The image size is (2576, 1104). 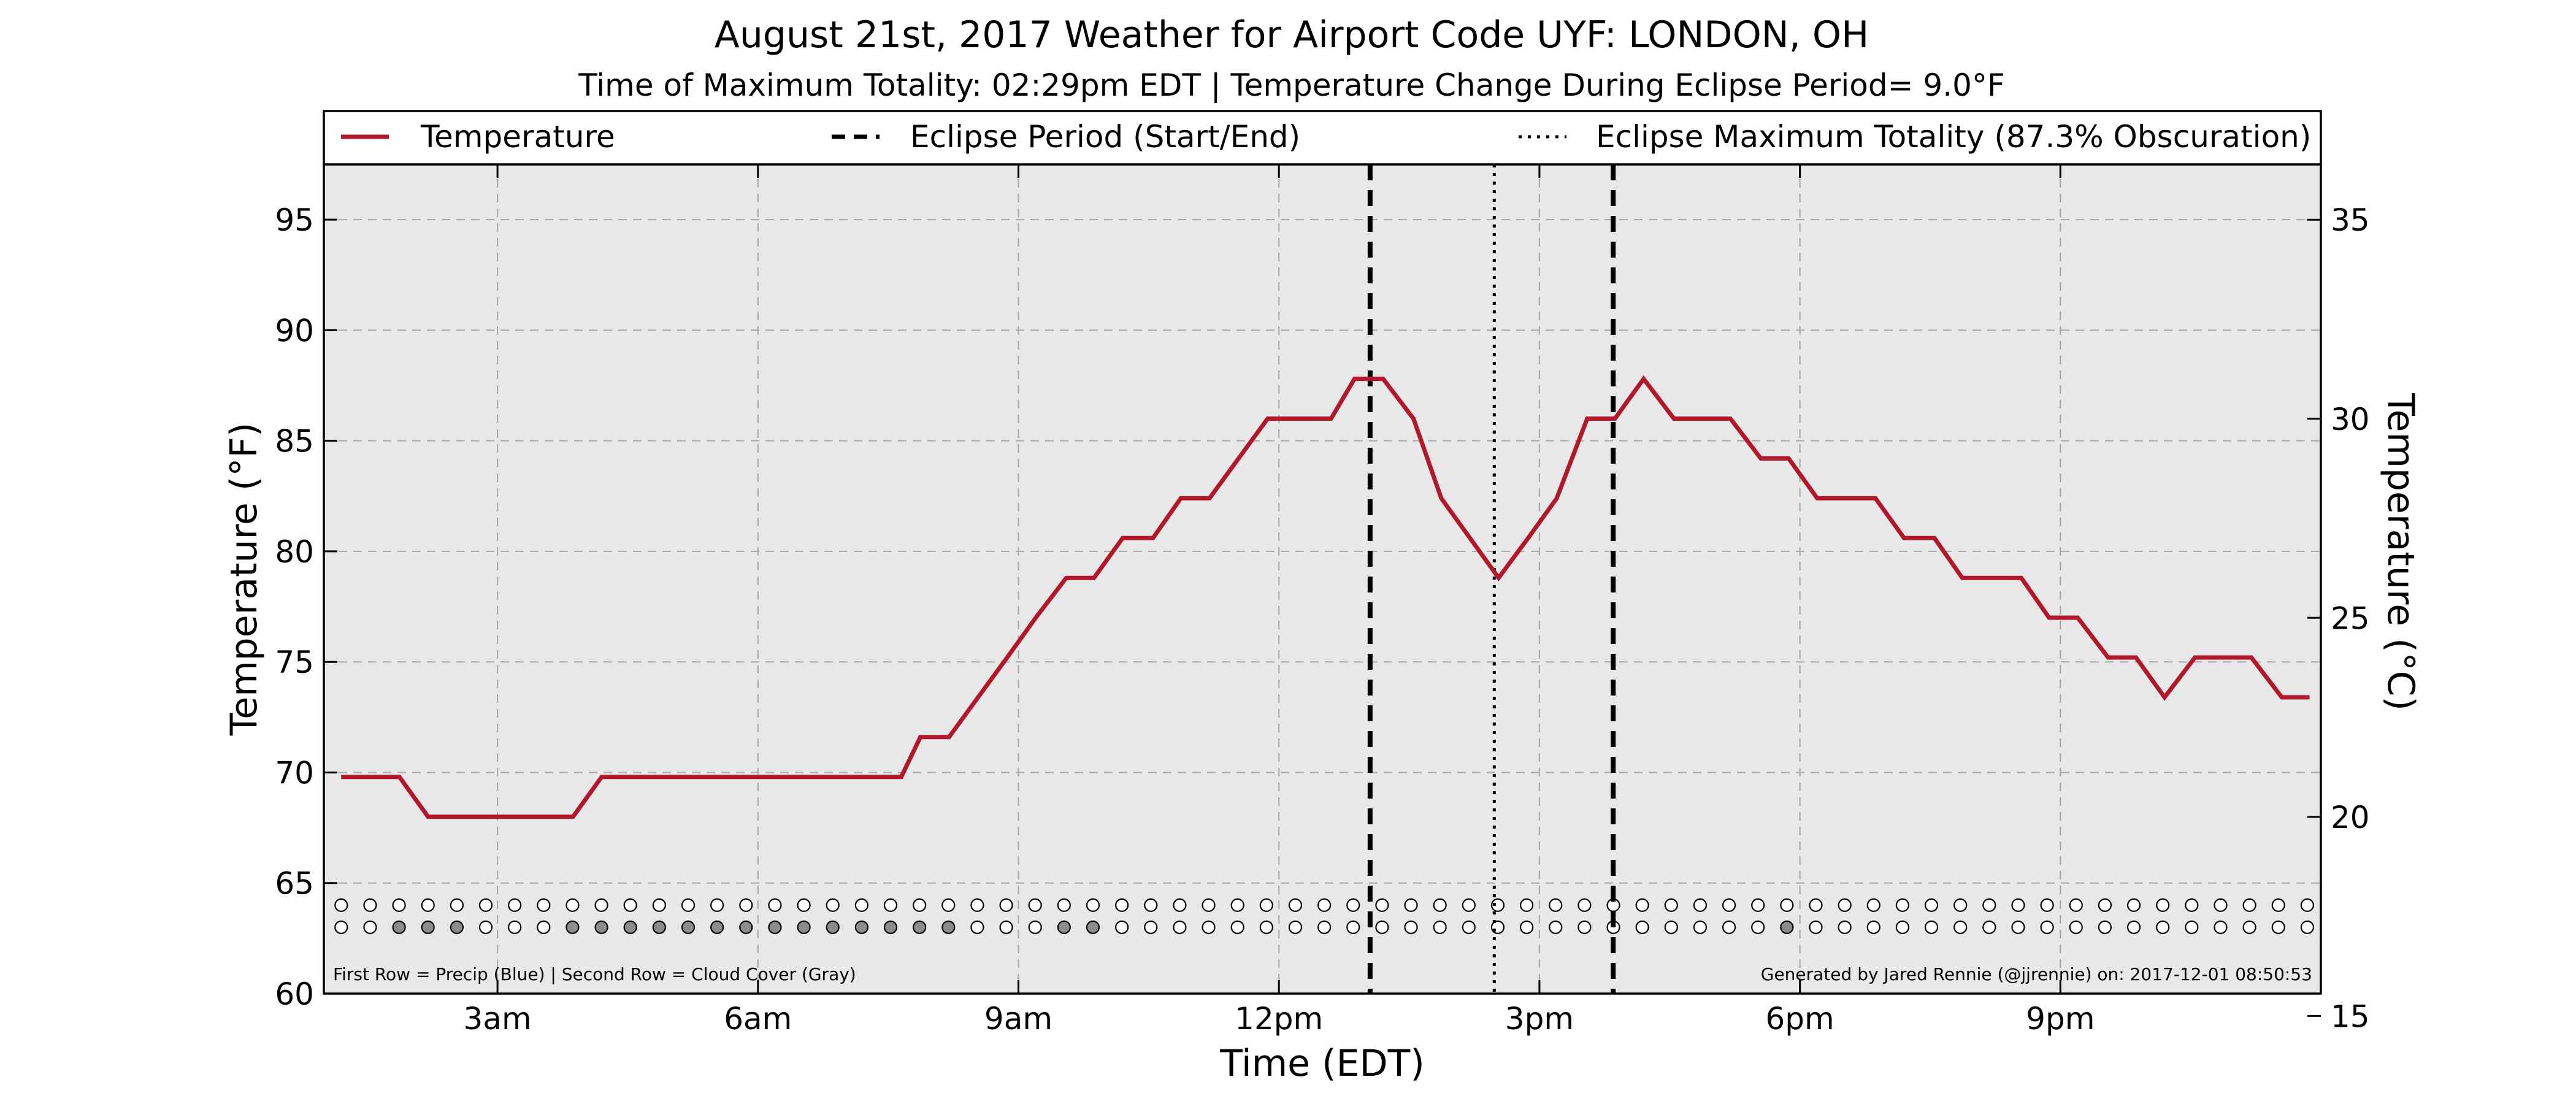 I want to click on y-right-tick-label: 30, so click(x=2350, y=419).